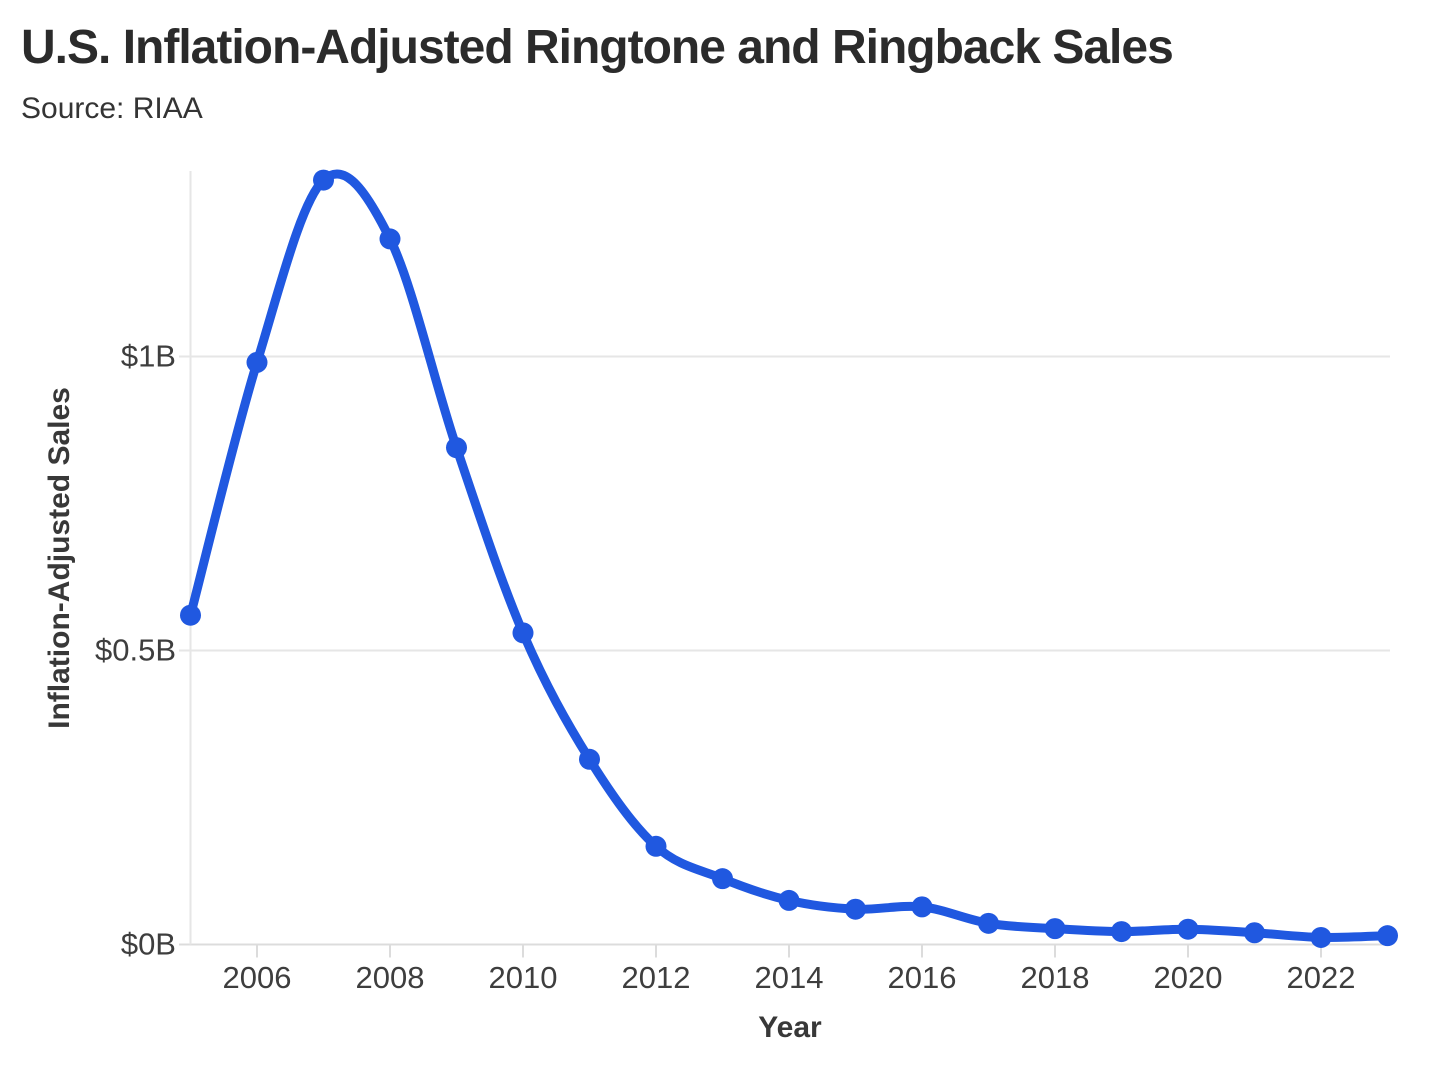 Image resolution: width=1456 pixels, height=1084 pixels. What do you see at coordinates (922, 977) in the screenshot?
I see `x-tick-label: 2016` at bounding box center [922, 977].